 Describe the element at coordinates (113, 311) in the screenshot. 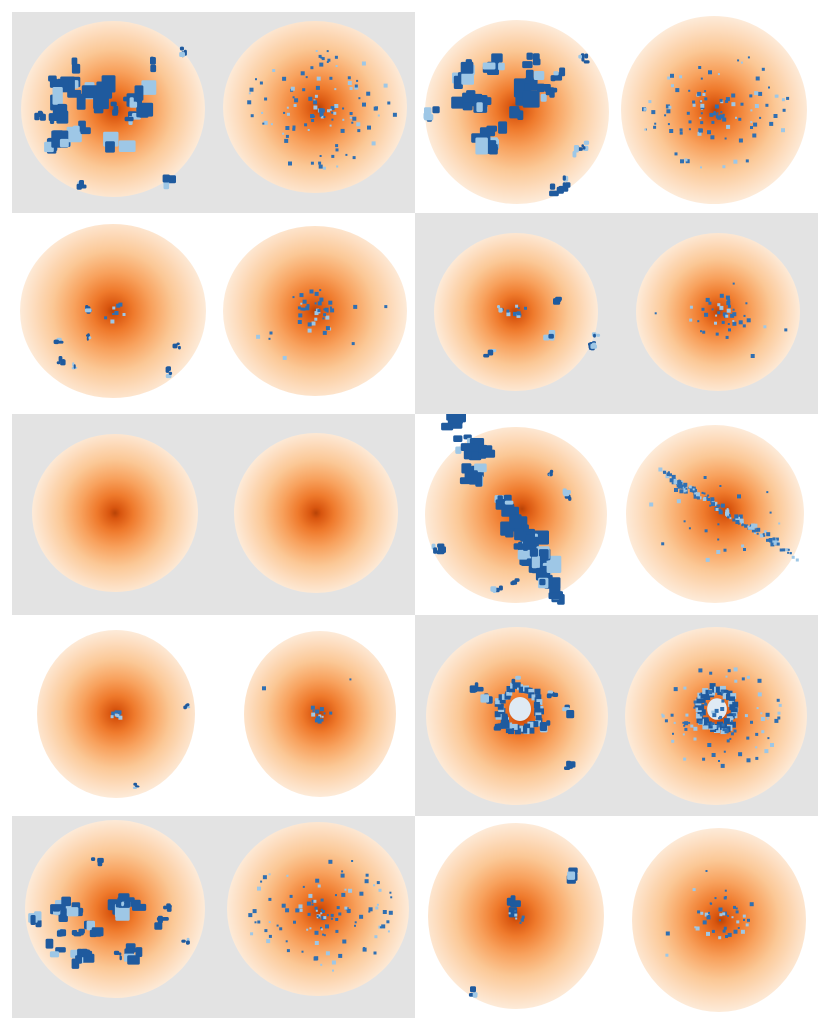

I see `stellar-halo` at that location.